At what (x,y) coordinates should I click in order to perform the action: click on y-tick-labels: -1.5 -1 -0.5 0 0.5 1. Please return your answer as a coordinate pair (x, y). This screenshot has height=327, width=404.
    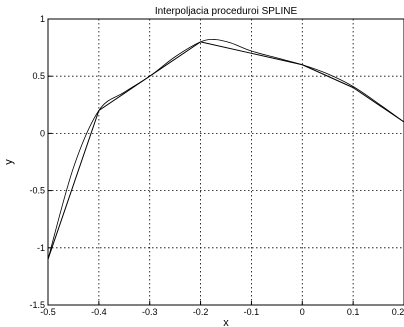
    Looking at the image, I should click on (37, 162).